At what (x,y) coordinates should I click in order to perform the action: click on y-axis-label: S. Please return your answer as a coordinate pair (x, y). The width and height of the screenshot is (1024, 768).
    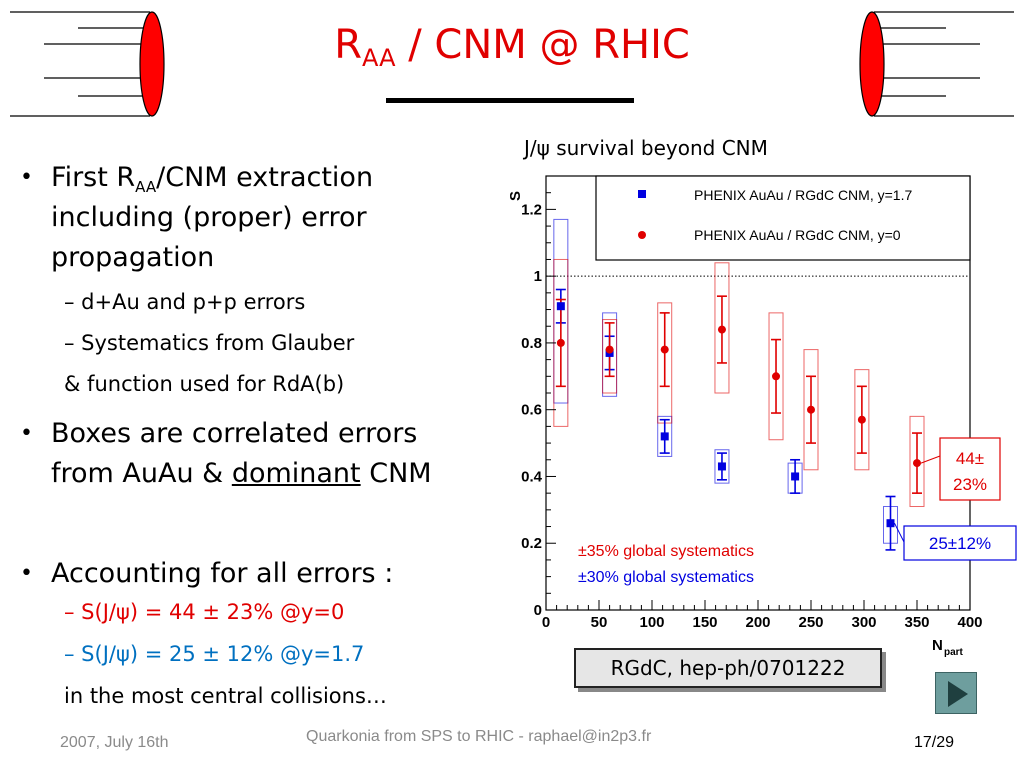
    Looking at the image, I should click on (515, 196).